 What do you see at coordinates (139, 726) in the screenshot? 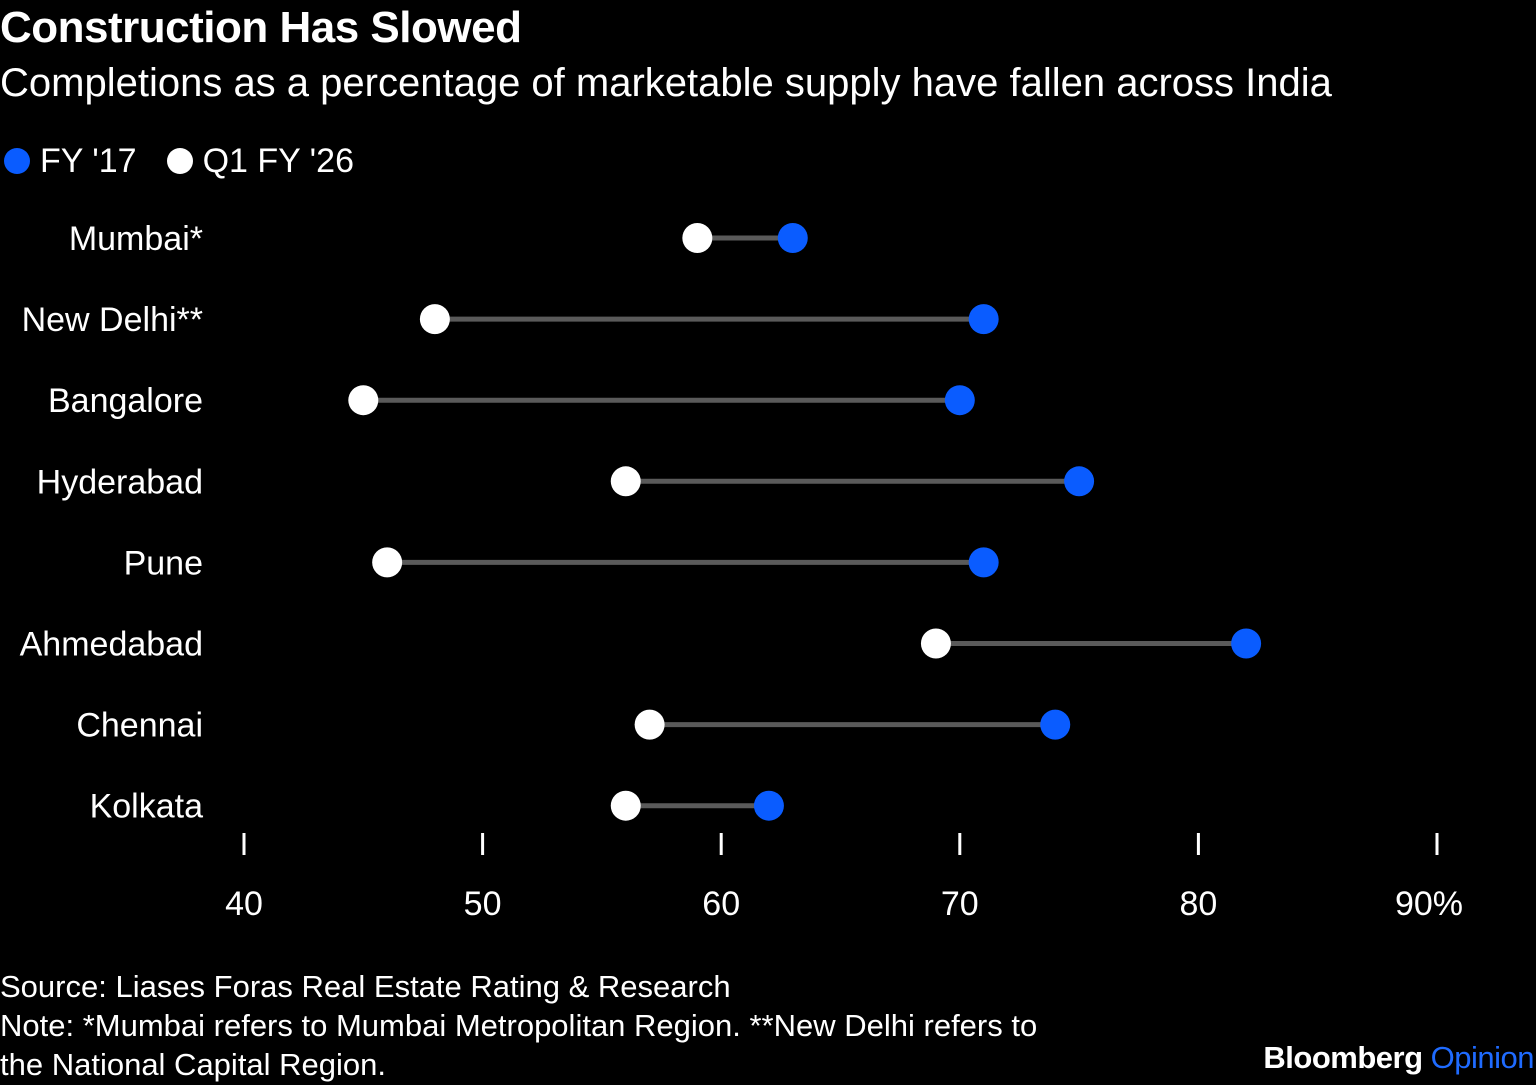
I see `category-label-chennai: Chennai` at bounding box center [139, 726].